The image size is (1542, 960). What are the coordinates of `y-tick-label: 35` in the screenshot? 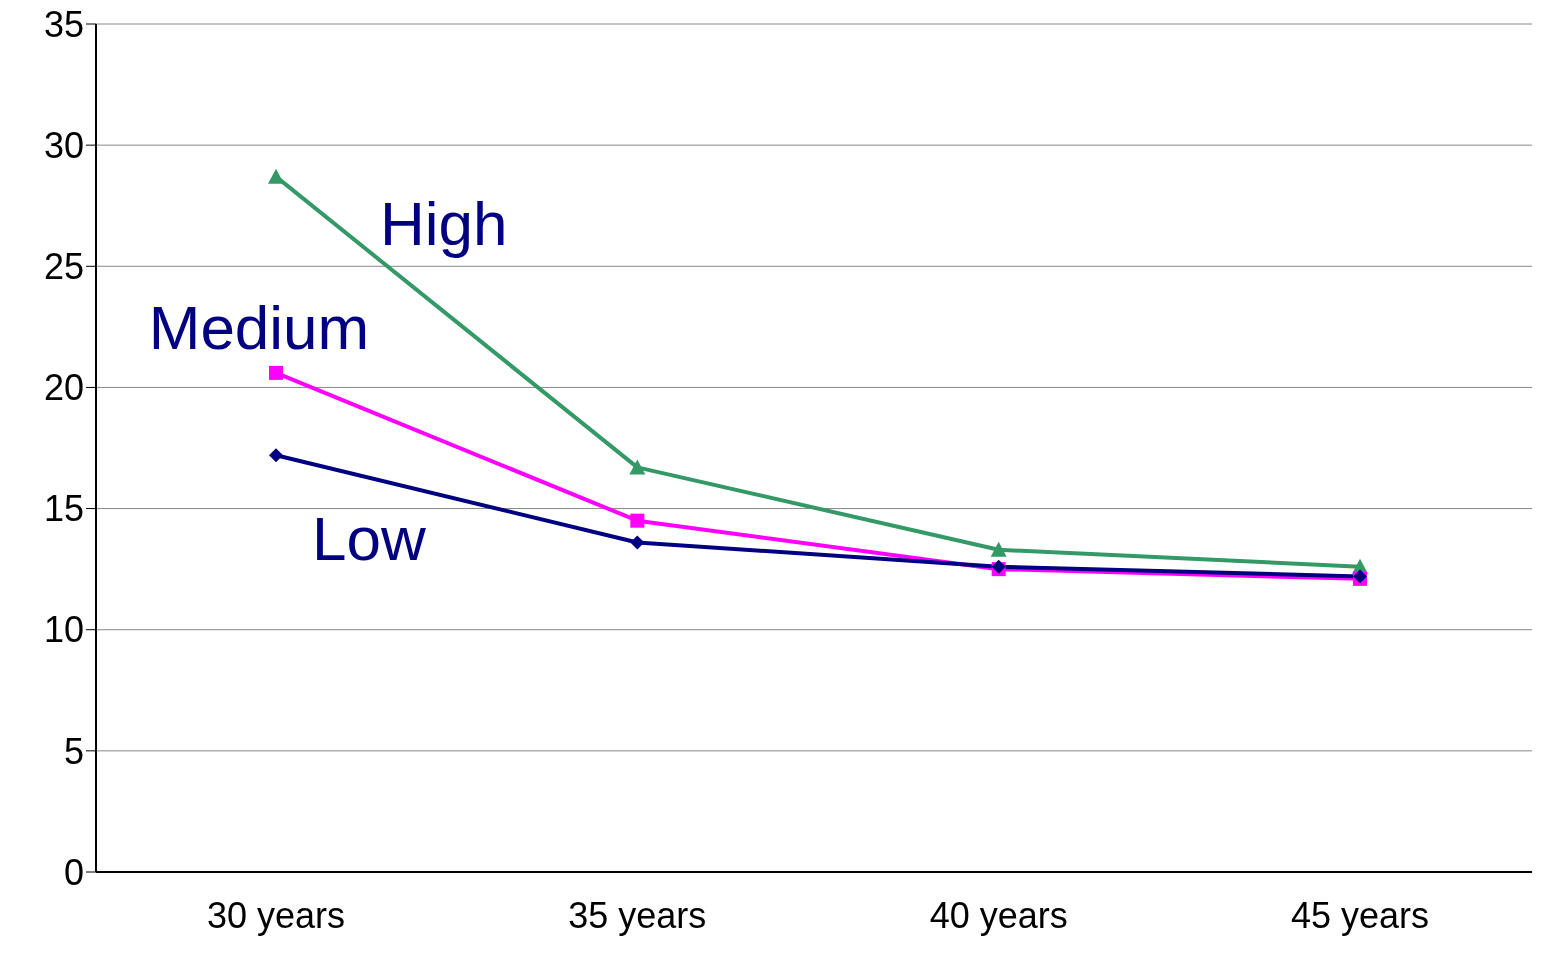 It's located at (63, 24).